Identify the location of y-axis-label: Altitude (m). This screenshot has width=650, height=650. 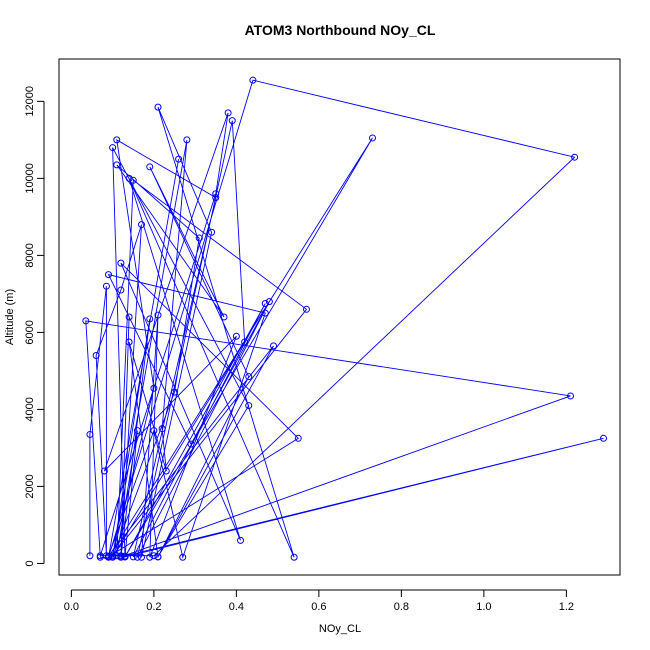
(10, 317).